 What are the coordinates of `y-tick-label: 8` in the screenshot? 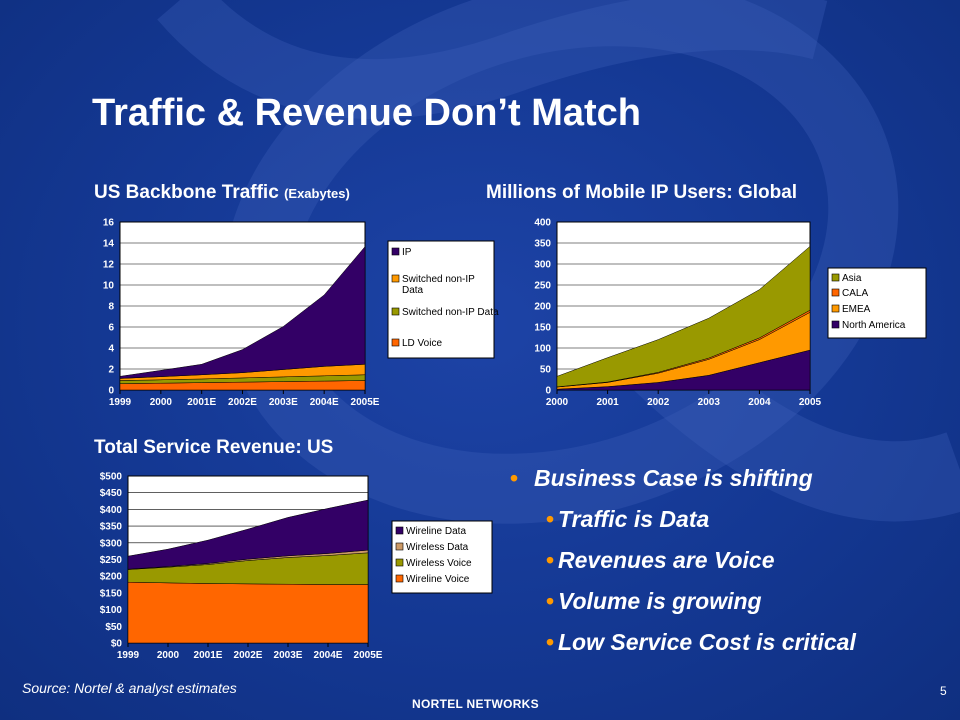 It's located at (111, 307).